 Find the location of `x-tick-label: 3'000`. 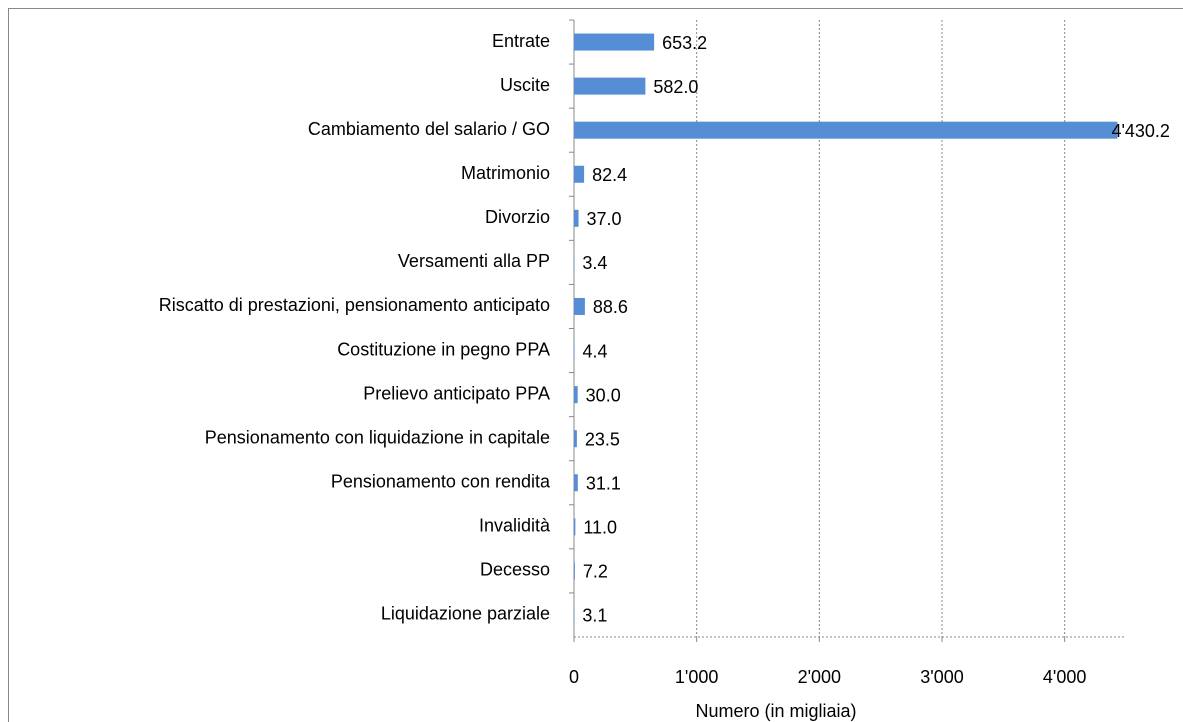

x-tick-label: 3'000 is located at coordinates (941, 677).